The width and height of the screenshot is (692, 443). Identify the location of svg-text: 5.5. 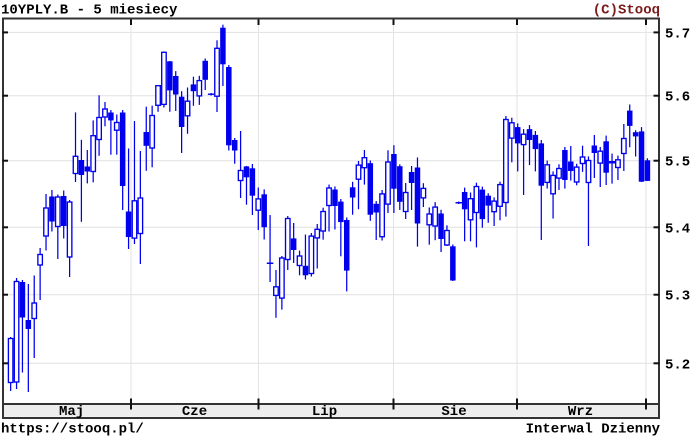
(677, 163).